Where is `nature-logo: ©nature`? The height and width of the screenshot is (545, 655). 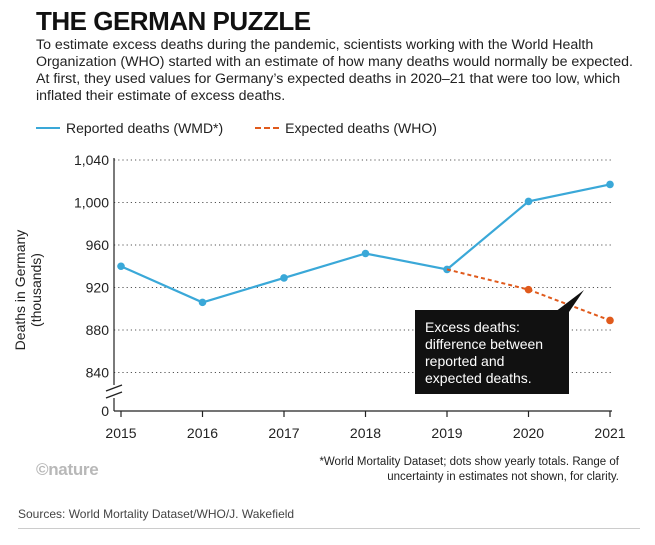 nature-logo: ©nature is located at coordinates (67, 469).